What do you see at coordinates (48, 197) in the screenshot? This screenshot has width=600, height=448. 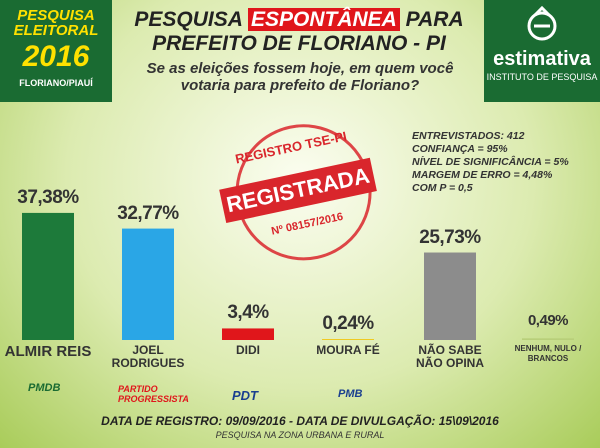 I see `value-label: 37,38%` at bounding box center [48, 197].